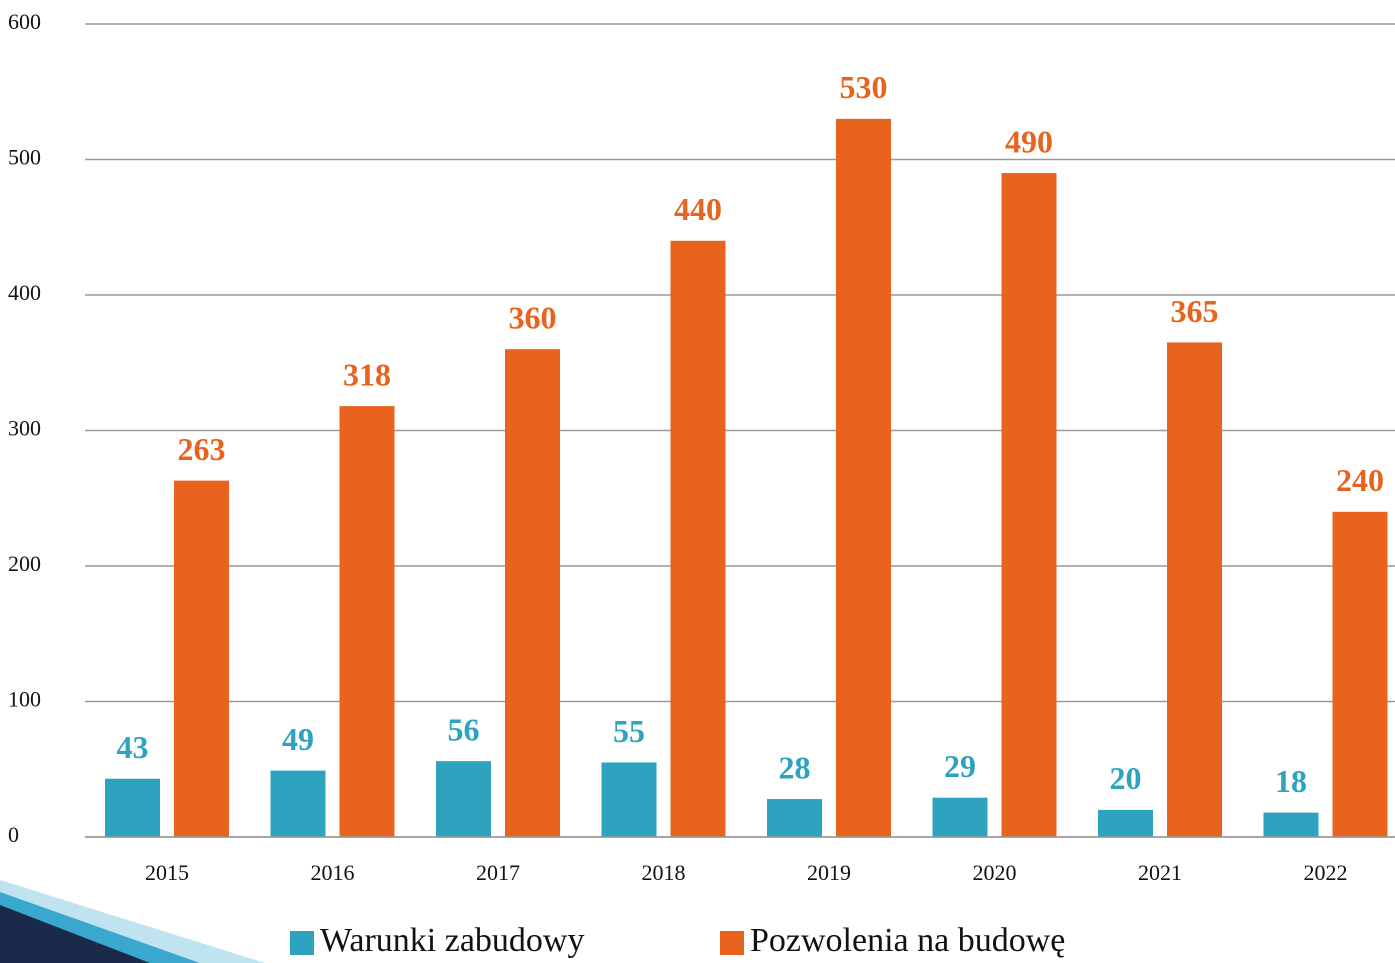 The image size is (1395, 963). Describe the element at coordinates (795, 767) in the screenshot. I see `value-label: 28` at that location.